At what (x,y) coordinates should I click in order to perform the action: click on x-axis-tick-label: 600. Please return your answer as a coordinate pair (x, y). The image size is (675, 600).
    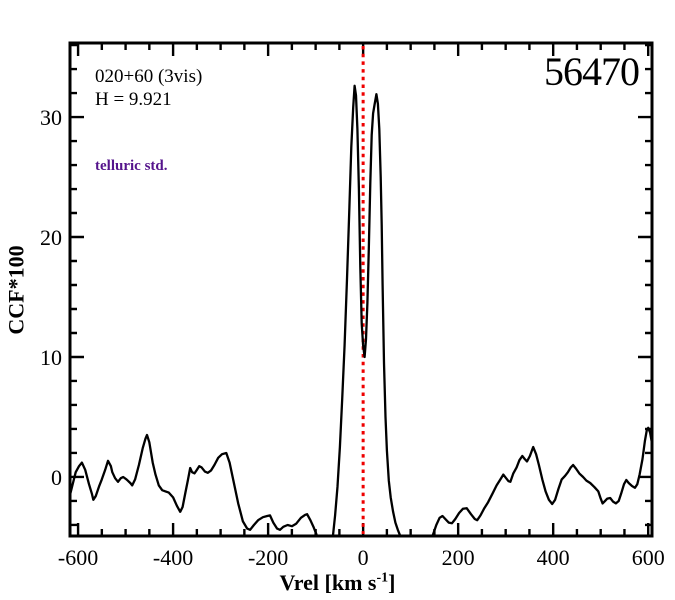
    Looking at the image, I should click on (648, 557).